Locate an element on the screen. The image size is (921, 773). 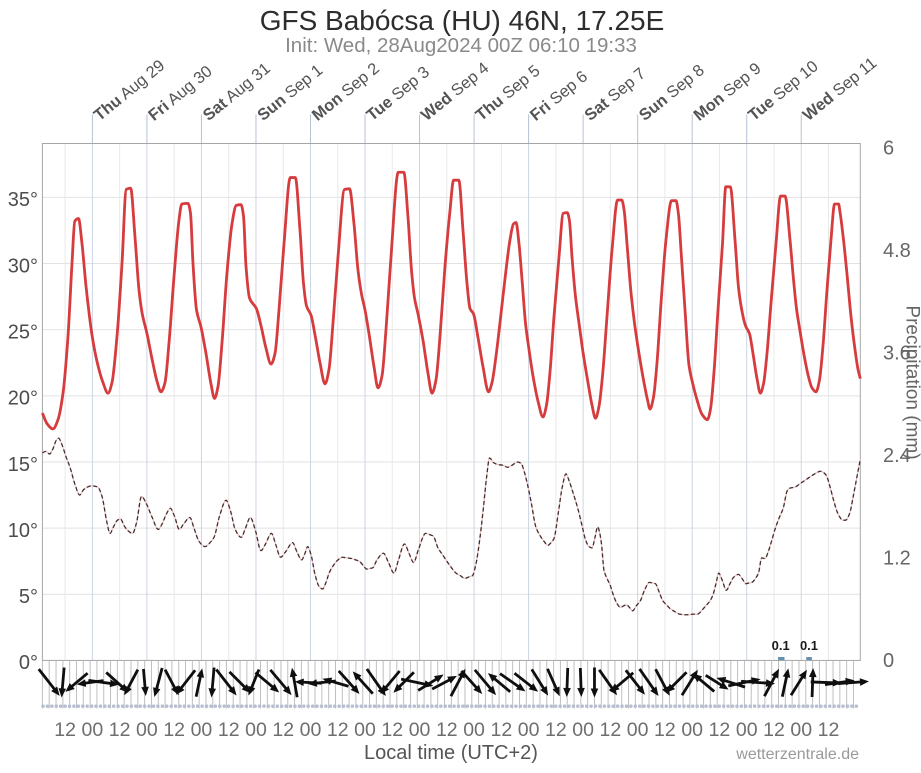
svg-text: 6 is located at coordinates (888, 148).